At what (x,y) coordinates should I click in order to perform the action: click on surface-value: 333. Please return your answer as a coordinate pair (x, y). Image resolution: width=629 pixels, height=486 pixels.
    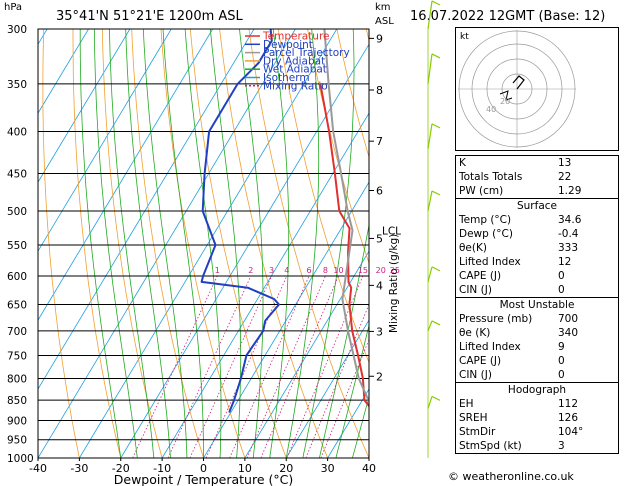
    Looking at the image, I should click on (568, 248).